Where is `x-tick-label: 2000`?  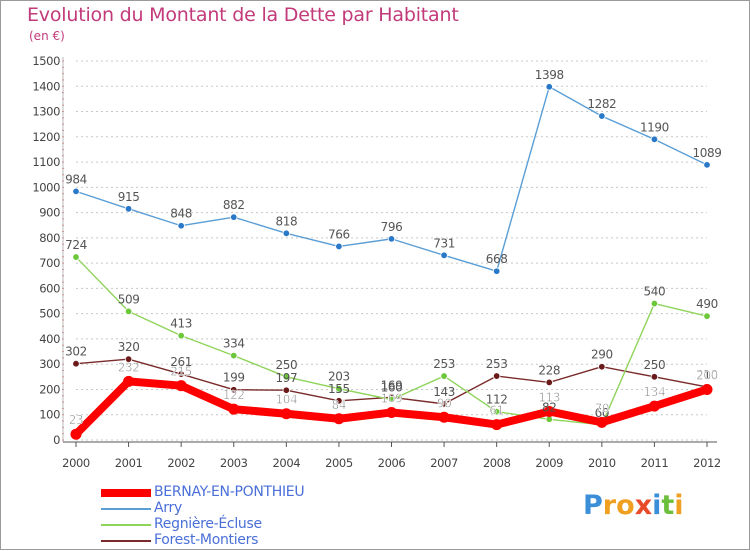
x-tick-label: 2000 is located at coordinates (76, 463).